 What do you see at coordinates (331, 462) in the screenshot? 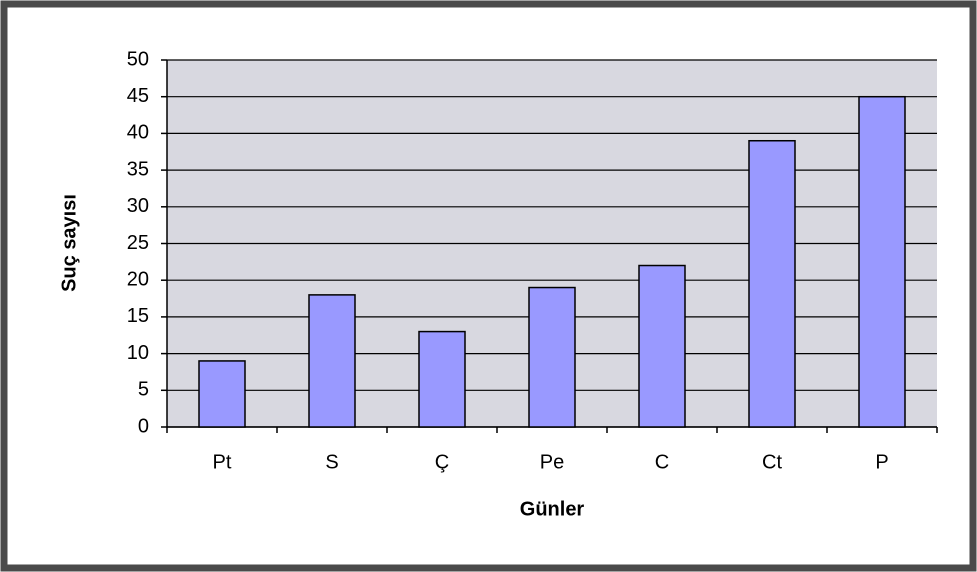
I see `x-tick-label: S` at bounding box center [331, 462].